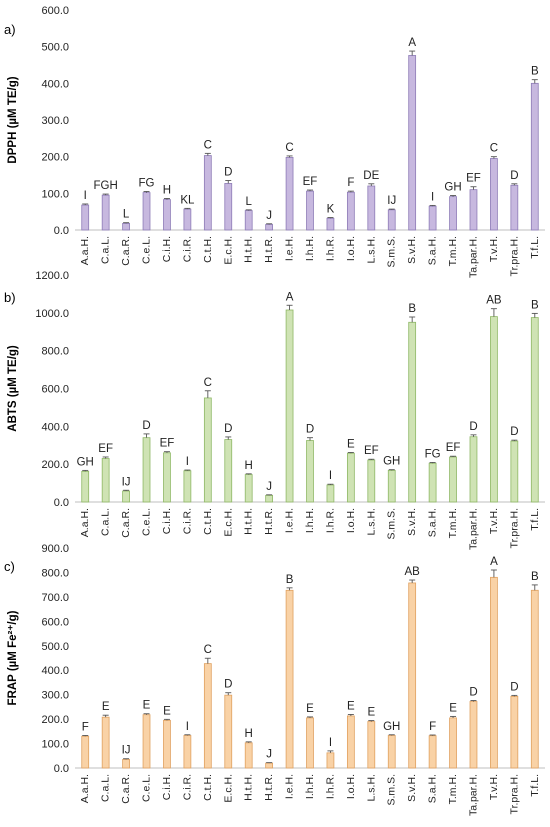 The width and height of the screenshot is (550, 827). I want to click on x-tick-label: S.m.S., so click(392, 790).